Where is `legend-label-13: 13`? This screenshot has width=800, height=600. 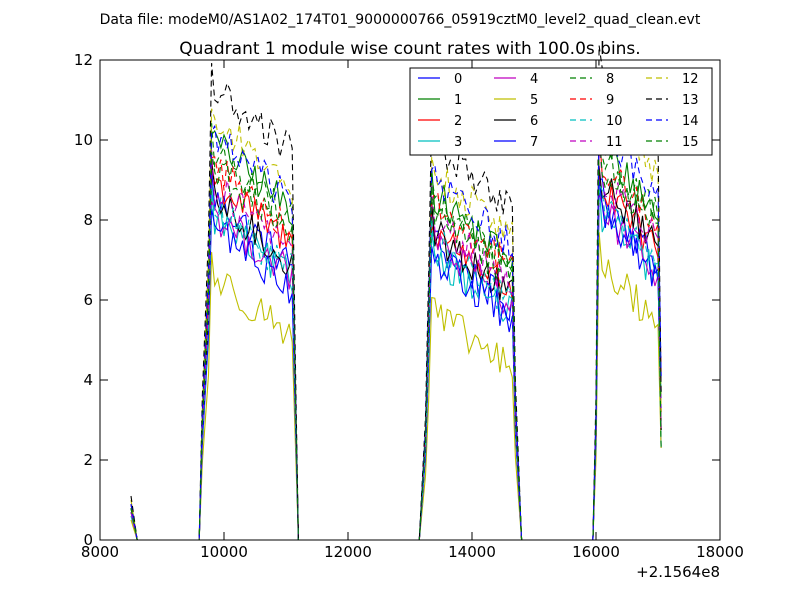 legend-label-13: 13 is located at coordinates (690, 100).